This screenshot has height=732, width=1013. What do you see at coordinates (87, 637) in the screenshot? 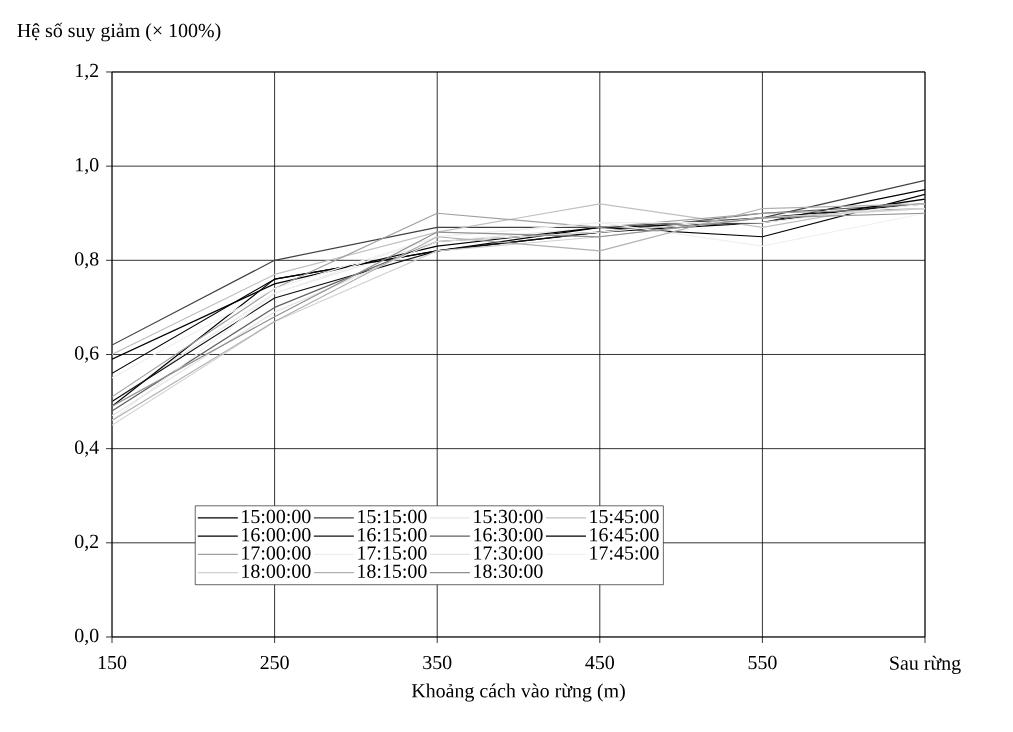
I see `y-tick-label: 0,0` at bounding box center [87, 637].